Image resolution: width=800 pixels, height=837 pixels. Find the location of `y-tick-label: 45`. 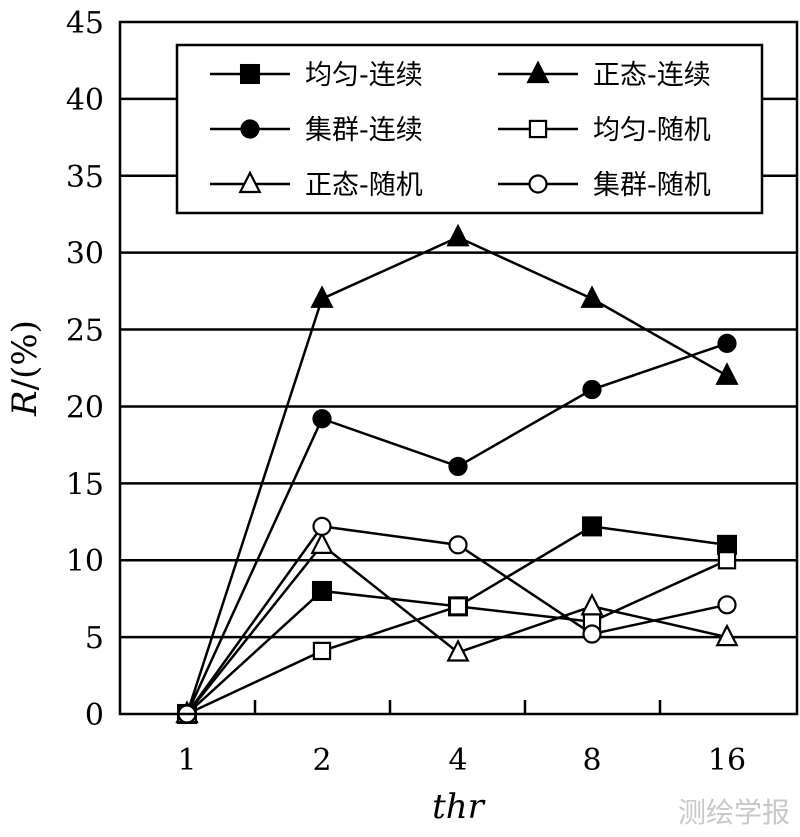

y-tick-label: 45 is located at coordinates (85, 23).